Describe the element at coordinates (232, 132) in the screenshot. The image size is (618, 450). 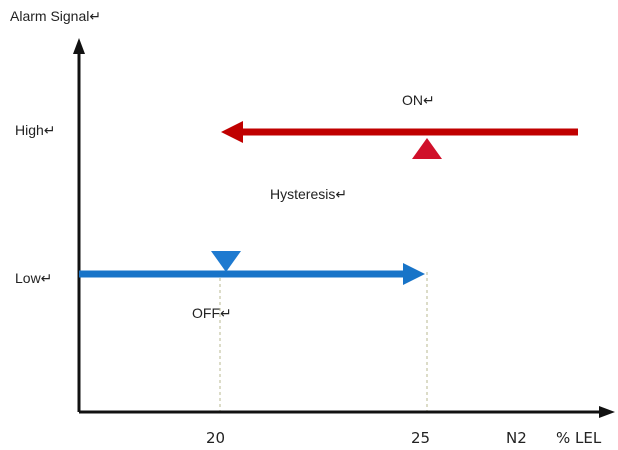
I see `on-path-arrowhead` at that location.